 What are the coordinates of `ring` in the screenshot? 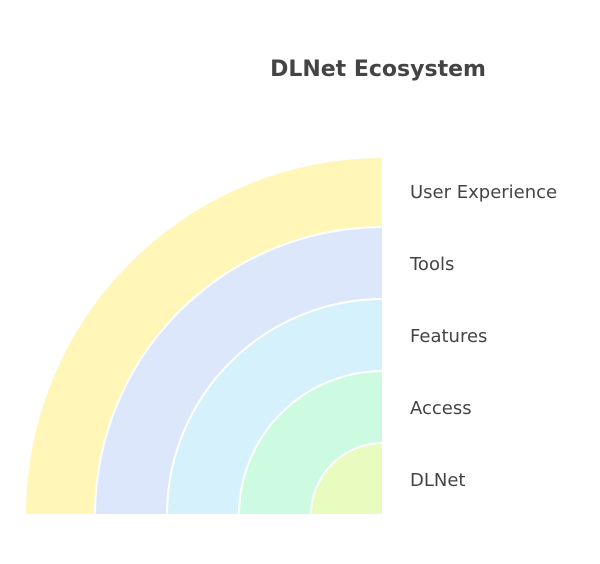 It's located at (346, 478).